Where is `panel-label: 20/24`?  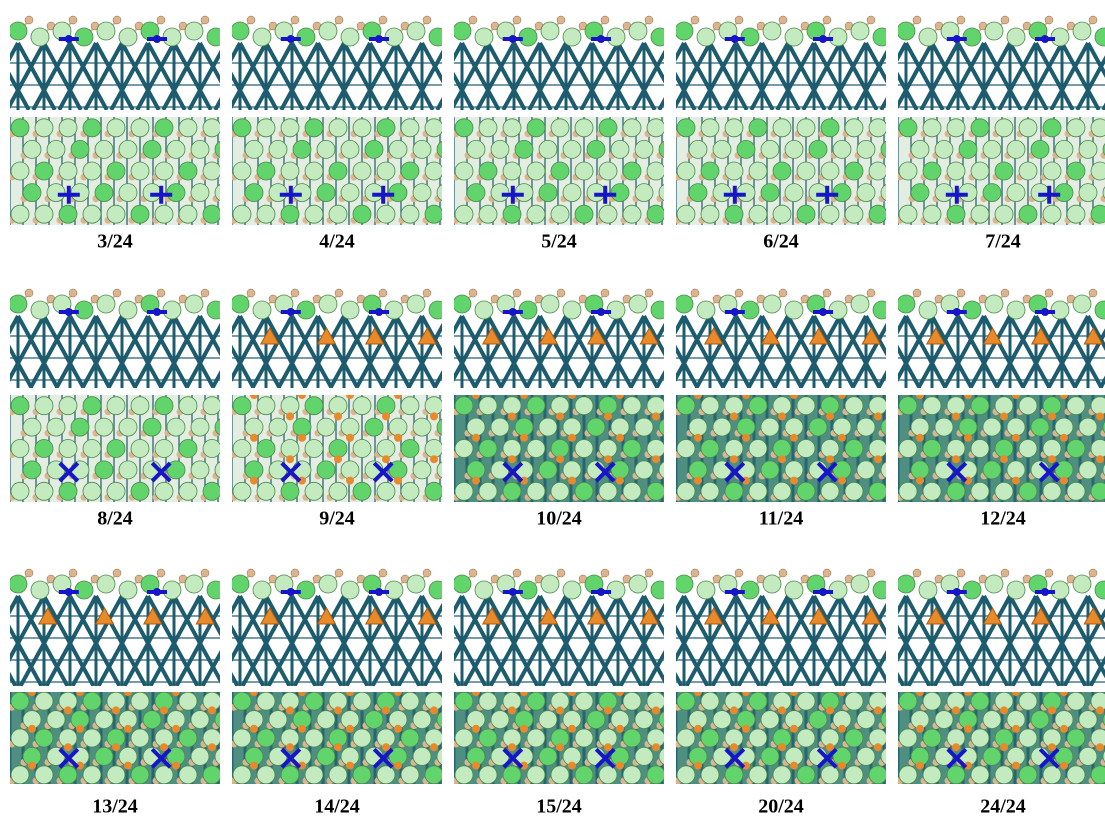
panel-label: 20/24 is located at coordinates (781, 807).